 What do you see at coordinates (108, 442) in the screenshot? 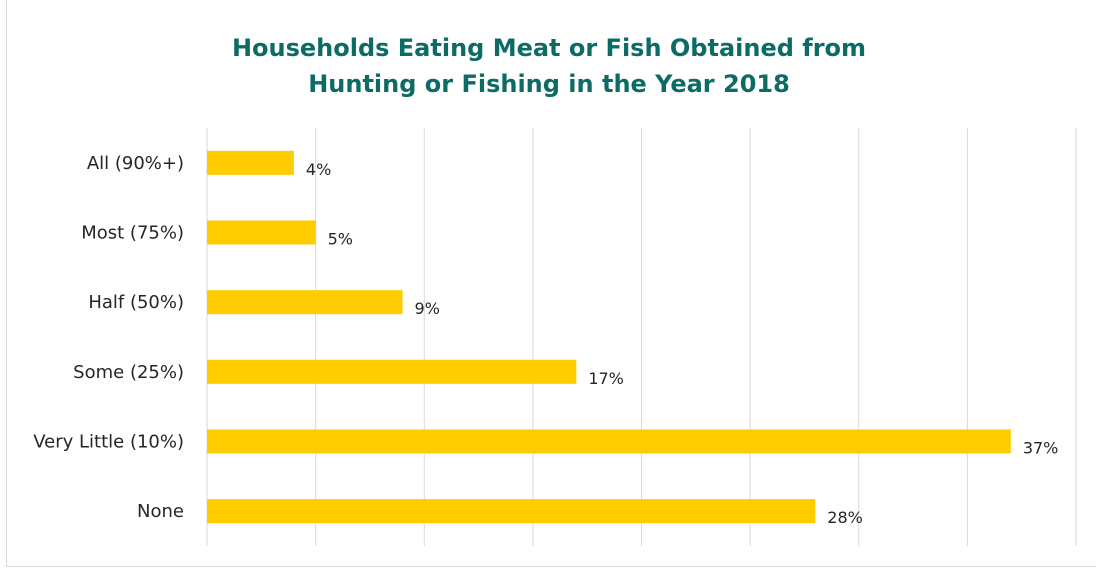
I see `category-label: Very Little (10%)` at bounding box center [108, 442].